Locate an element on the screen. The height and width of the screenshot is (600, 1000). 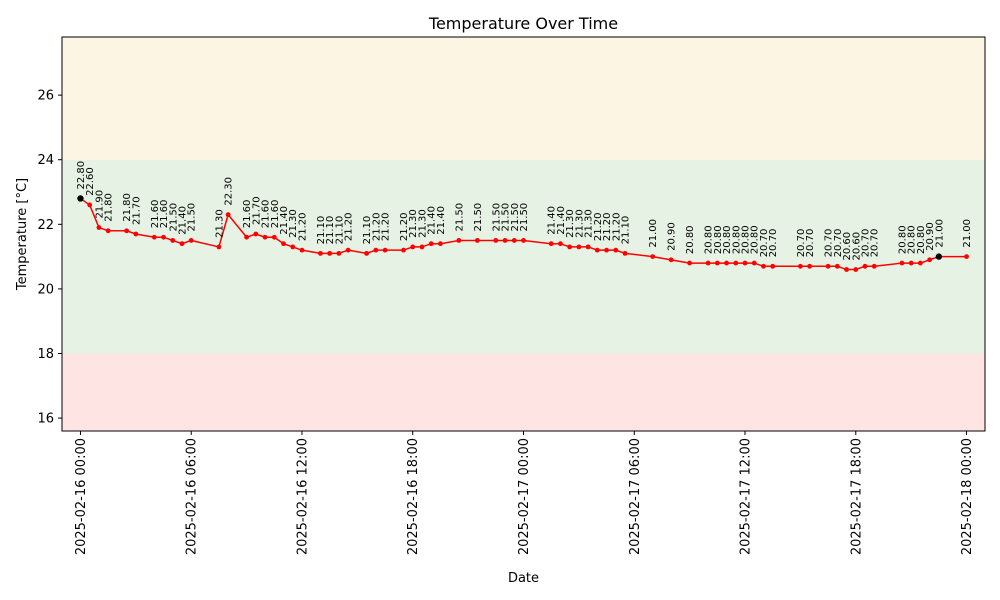
data-label: 21.30 is located at coordinates (219, 223).